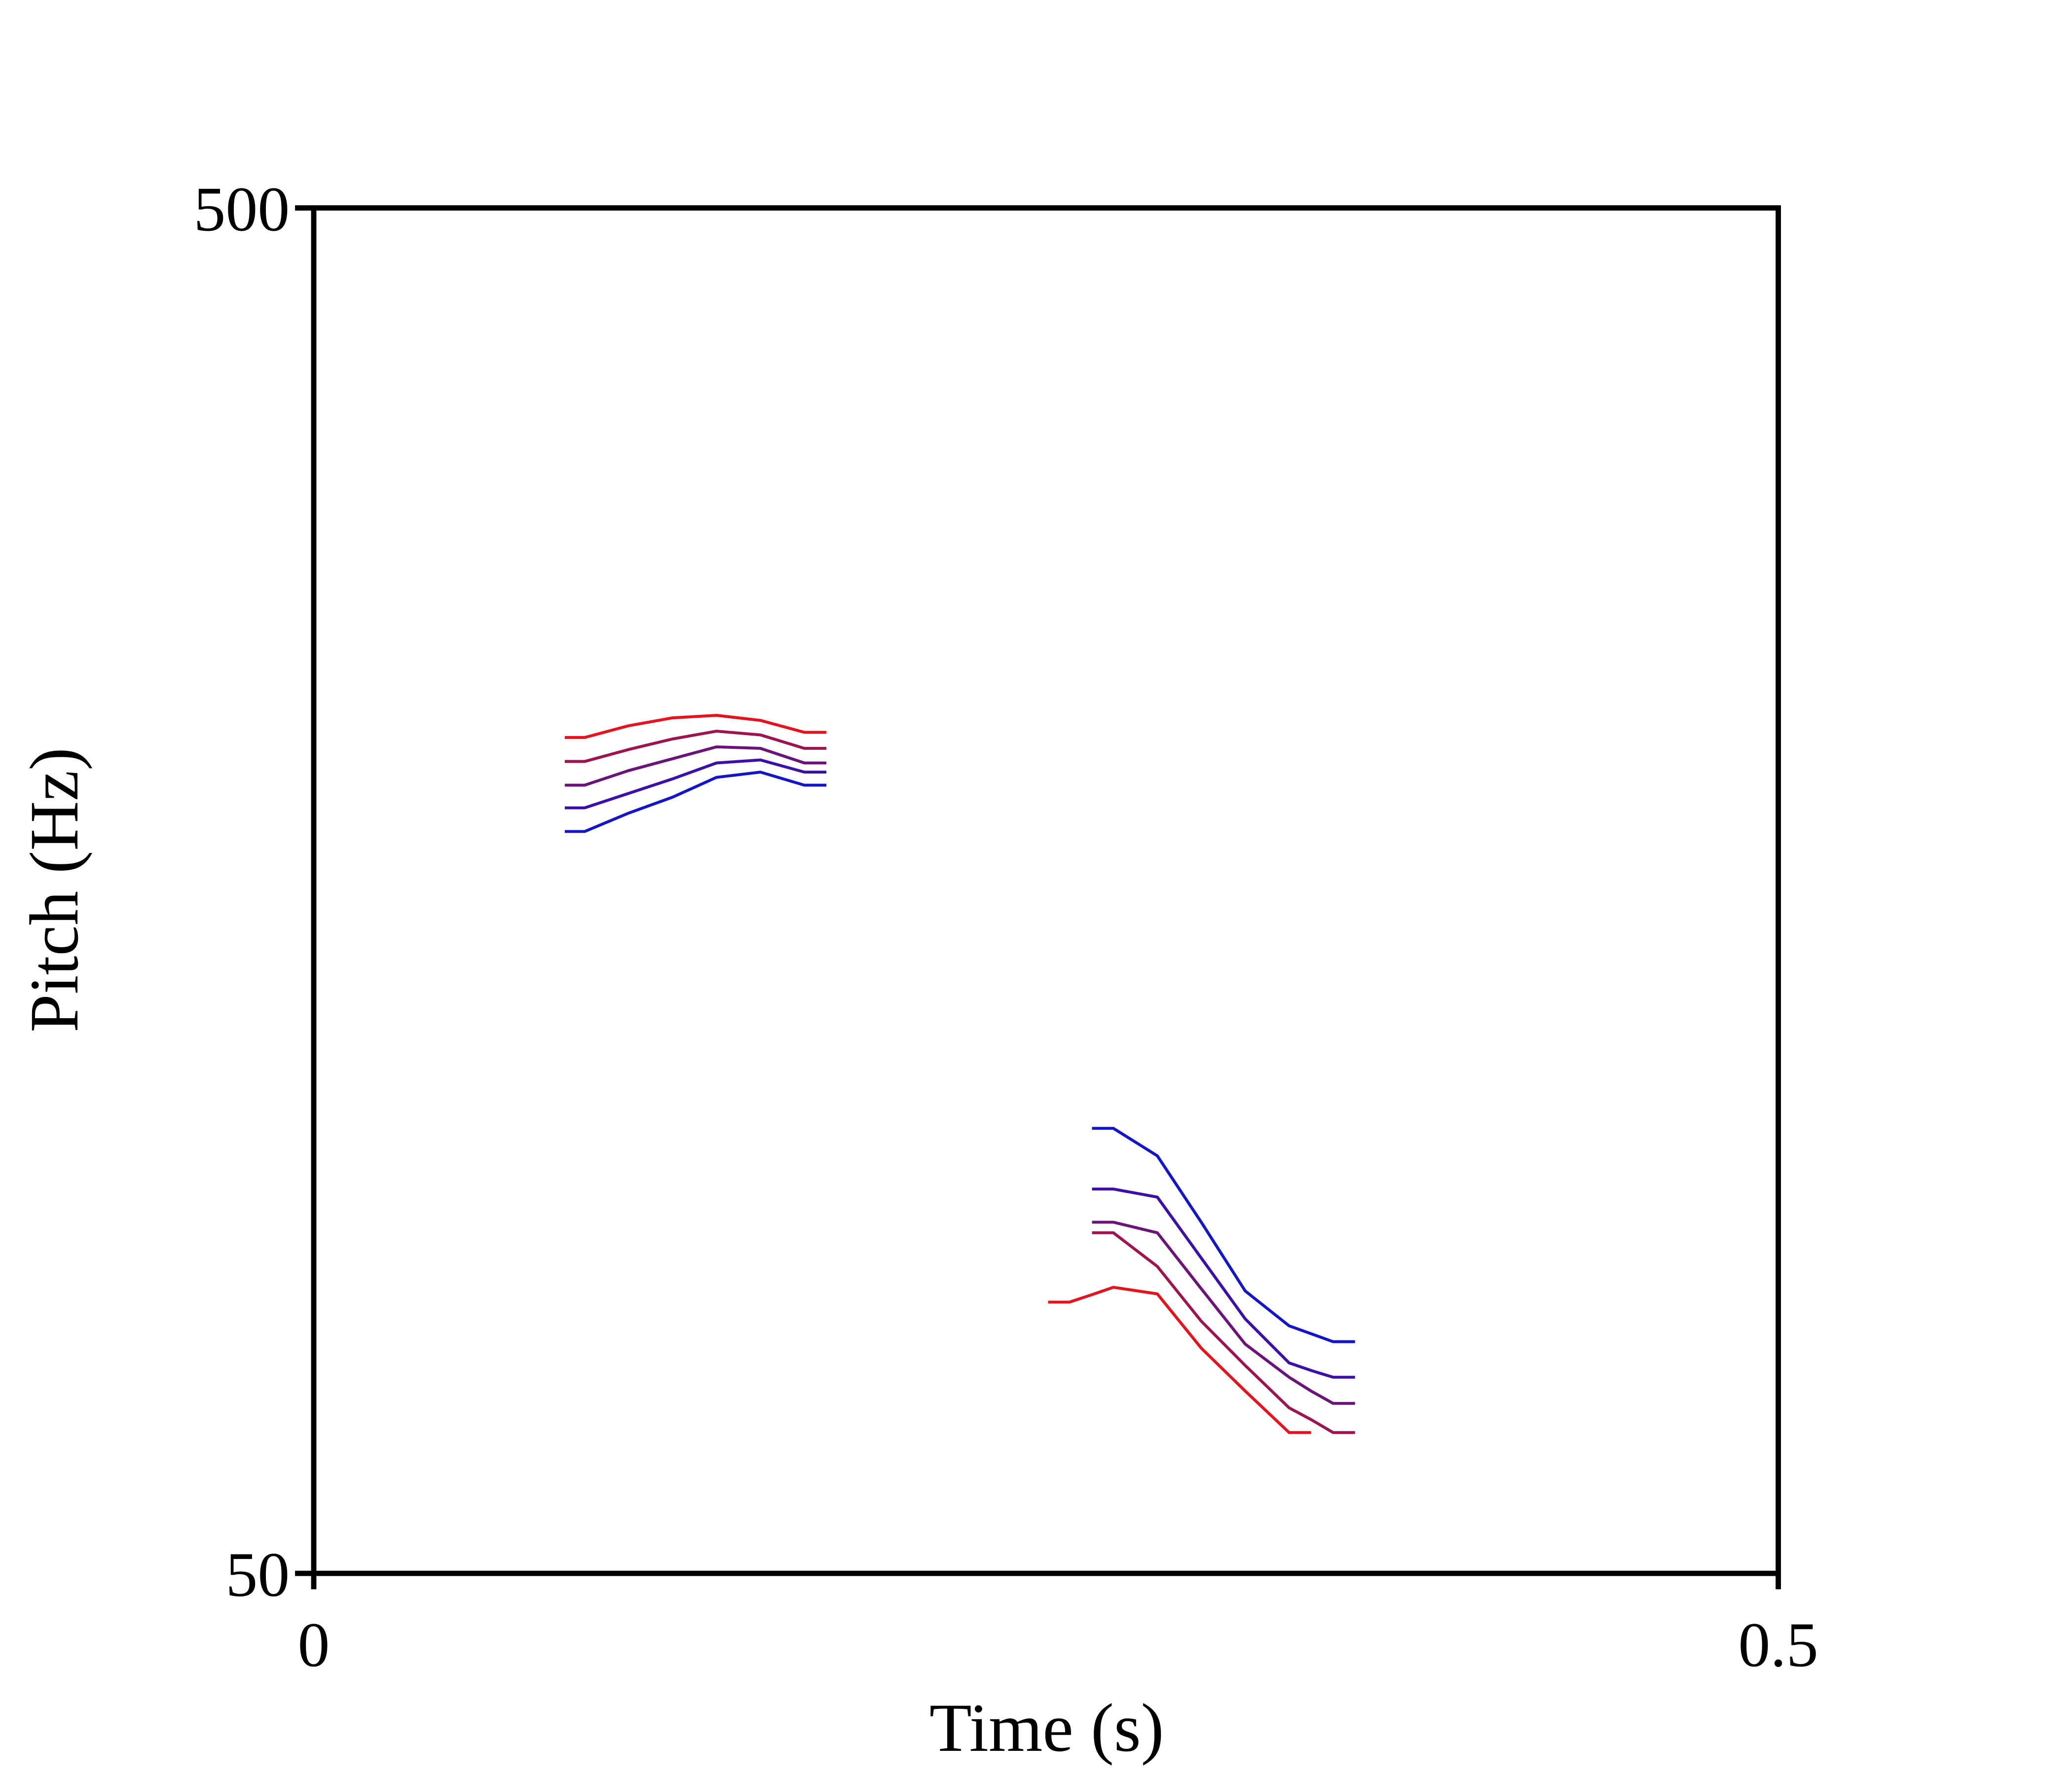 This screenshot has height=1776, width=2072. What do you see at coordinates (55, 890) in the screenshot?
I see `y-axis-label: Pitch (Hz)` at bounding box center [55, 890].